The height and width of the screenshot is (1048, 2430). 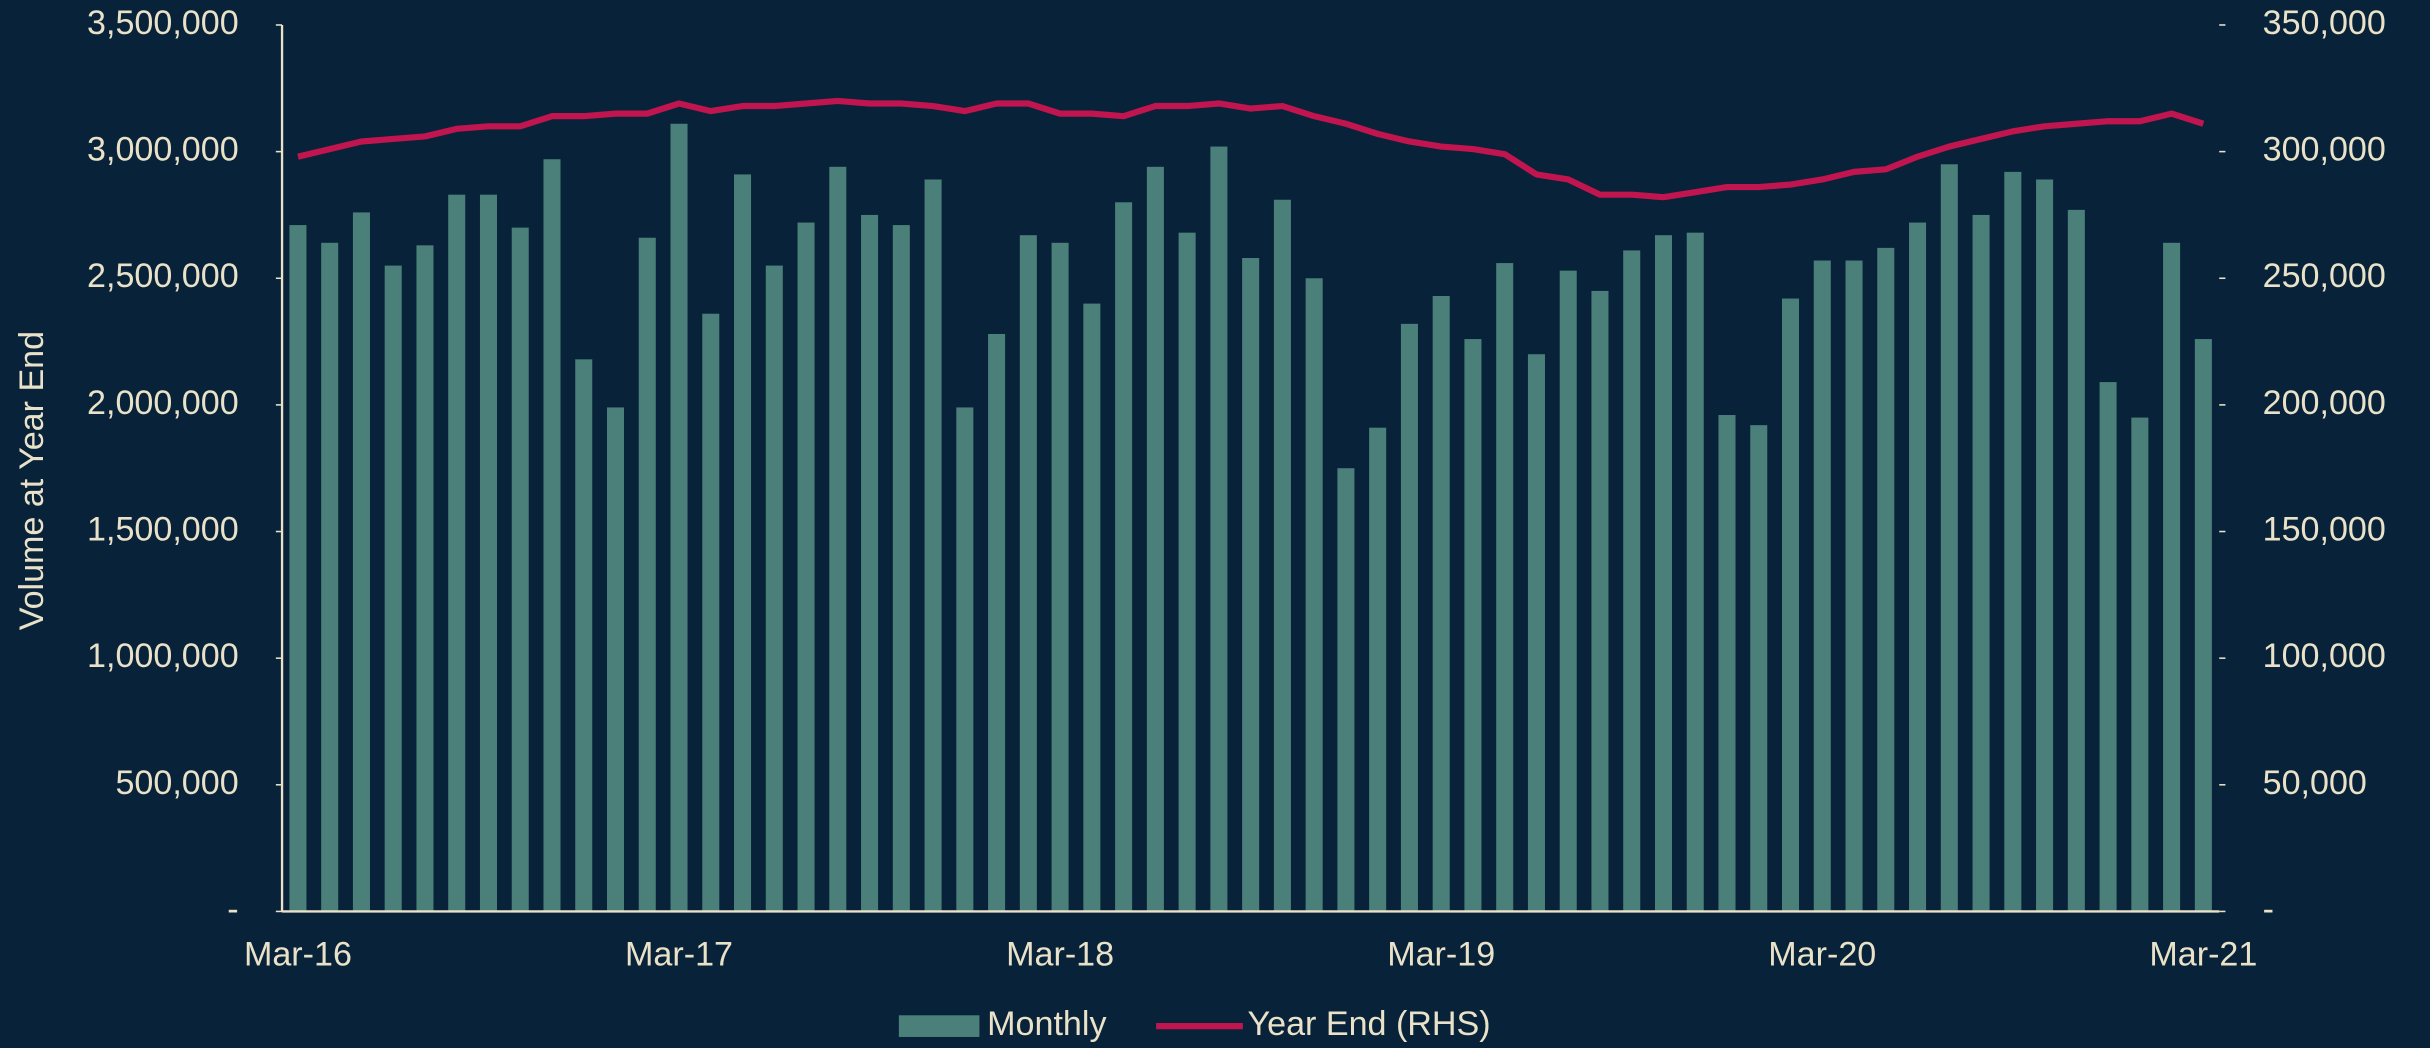 I want to click on y-tick-label: 2,500,000, so click(x=163, y=276).